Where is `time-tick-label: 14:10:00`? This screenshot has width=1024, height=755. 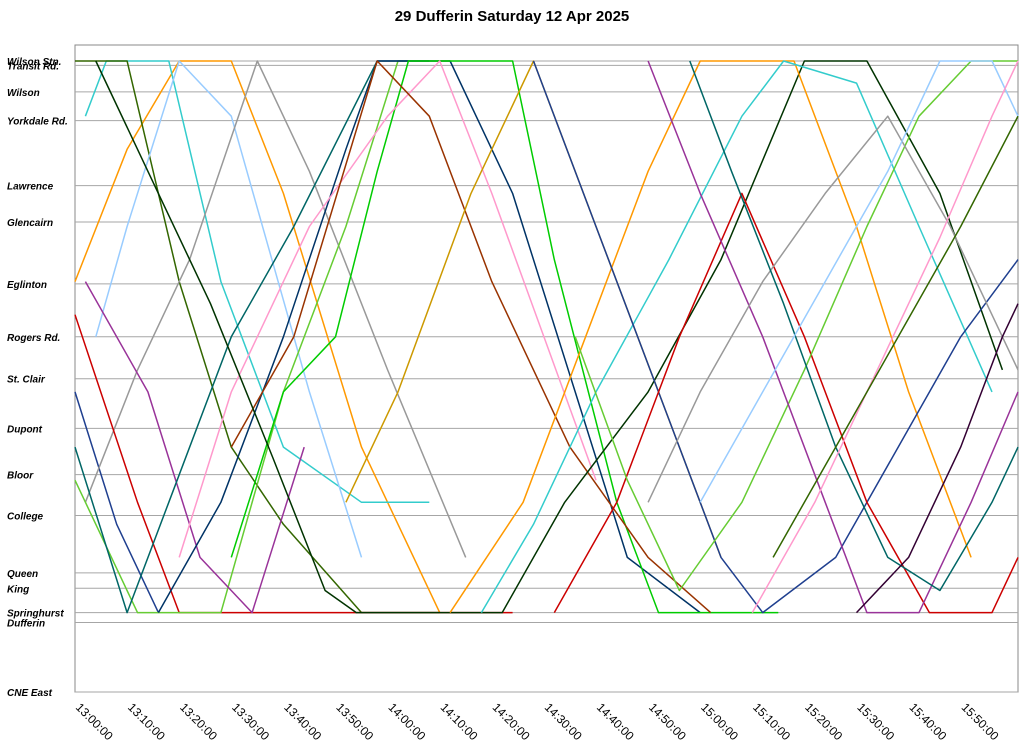
time-tick-label: 14:10:00 is located at coordinates (459, 721).